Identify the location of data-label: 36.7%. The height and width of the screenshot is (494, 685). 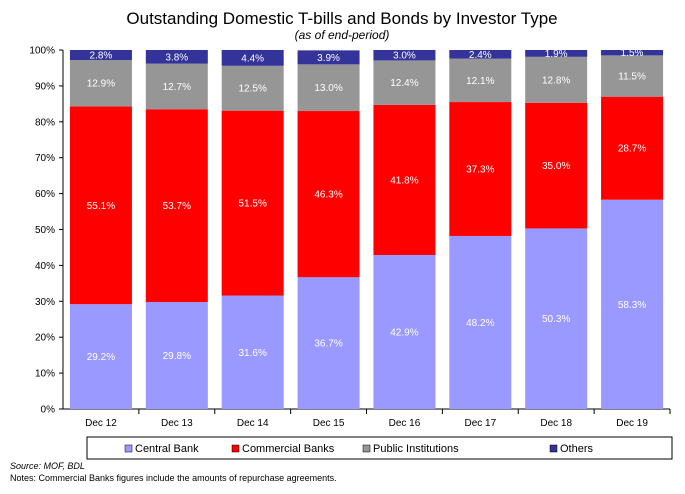
(328, 344).